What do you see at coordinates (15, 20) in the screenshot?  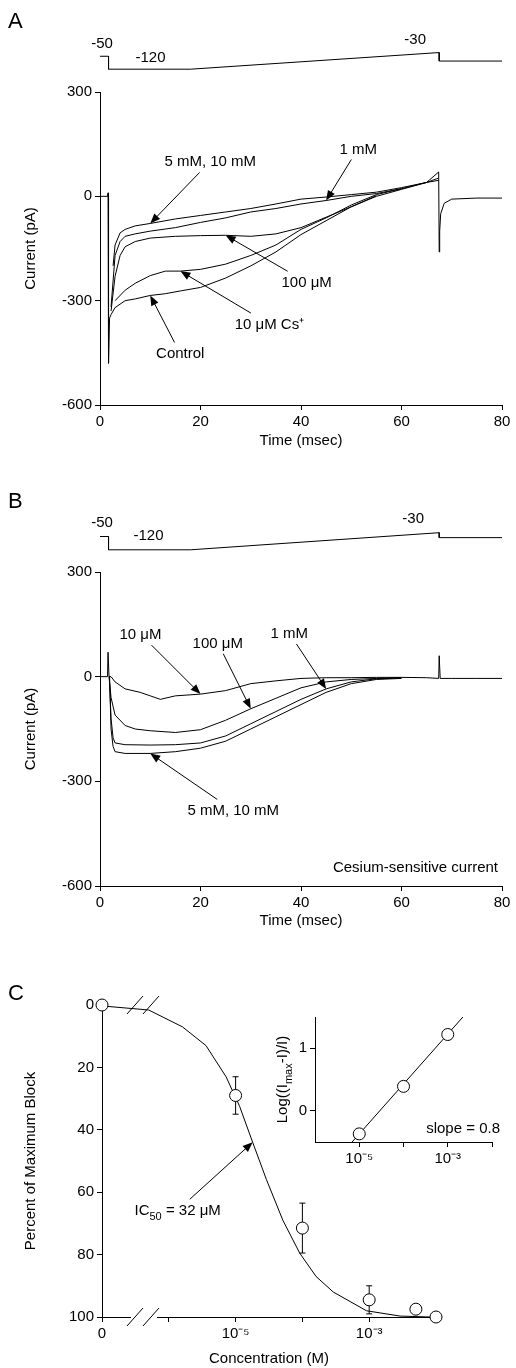 I see `chart-title: A` at bounding box center [15, 20].